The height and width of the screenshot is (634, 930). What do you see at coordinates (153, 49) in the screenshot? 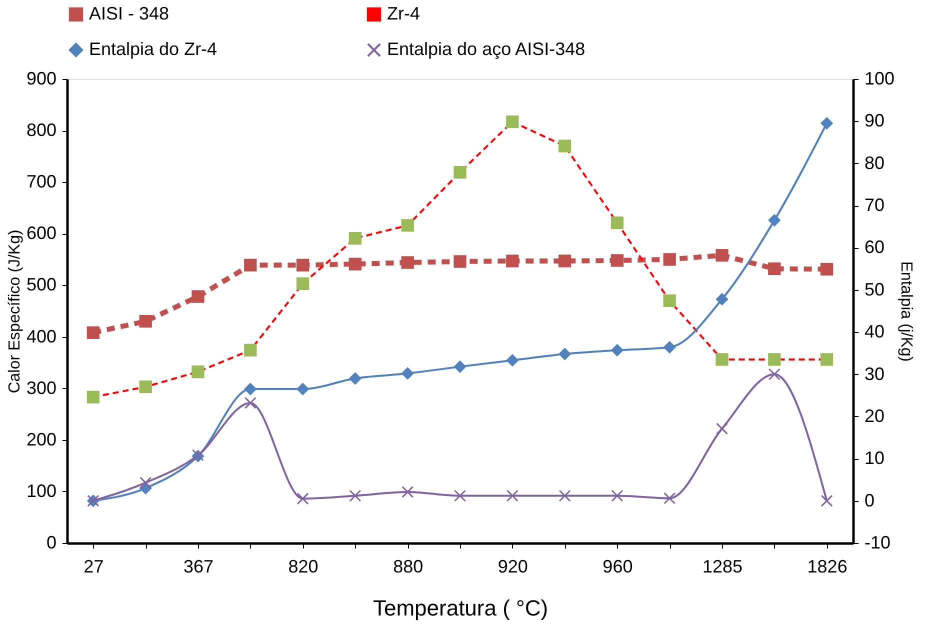
I see `legend-label: Entalpia do Zr-4` at bounding box center [153, 49].